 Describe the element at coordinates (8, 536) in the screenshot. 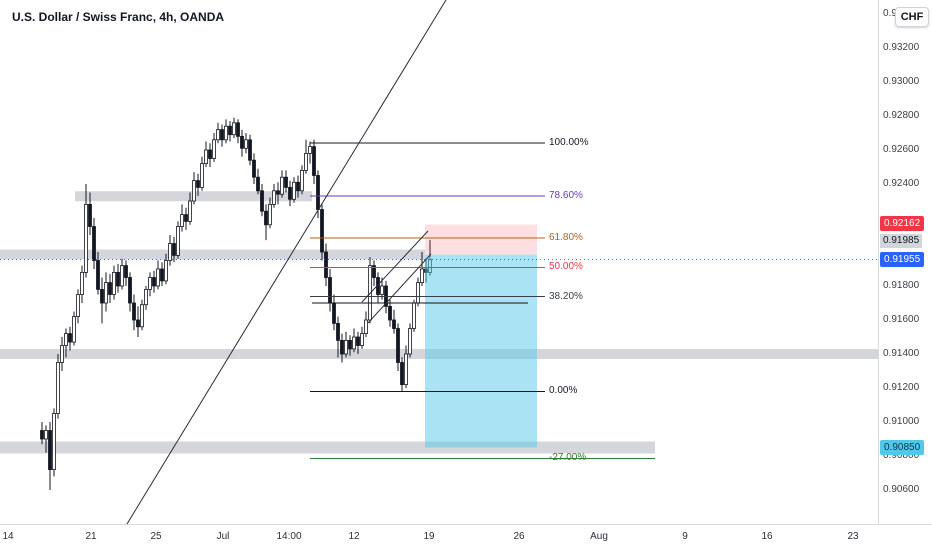

I see `time-tick: 14` at that location.